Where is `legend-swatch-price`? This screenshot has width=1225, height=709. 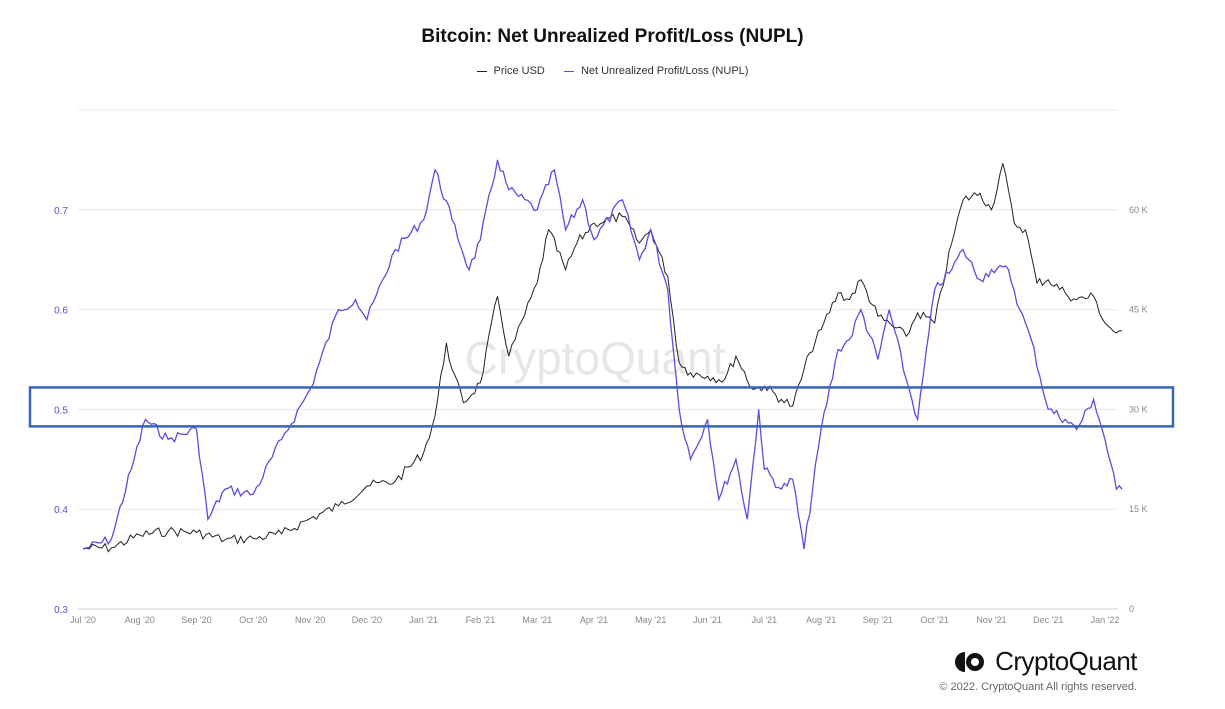 legend-swatch-price is located at coordinates (481, 71).